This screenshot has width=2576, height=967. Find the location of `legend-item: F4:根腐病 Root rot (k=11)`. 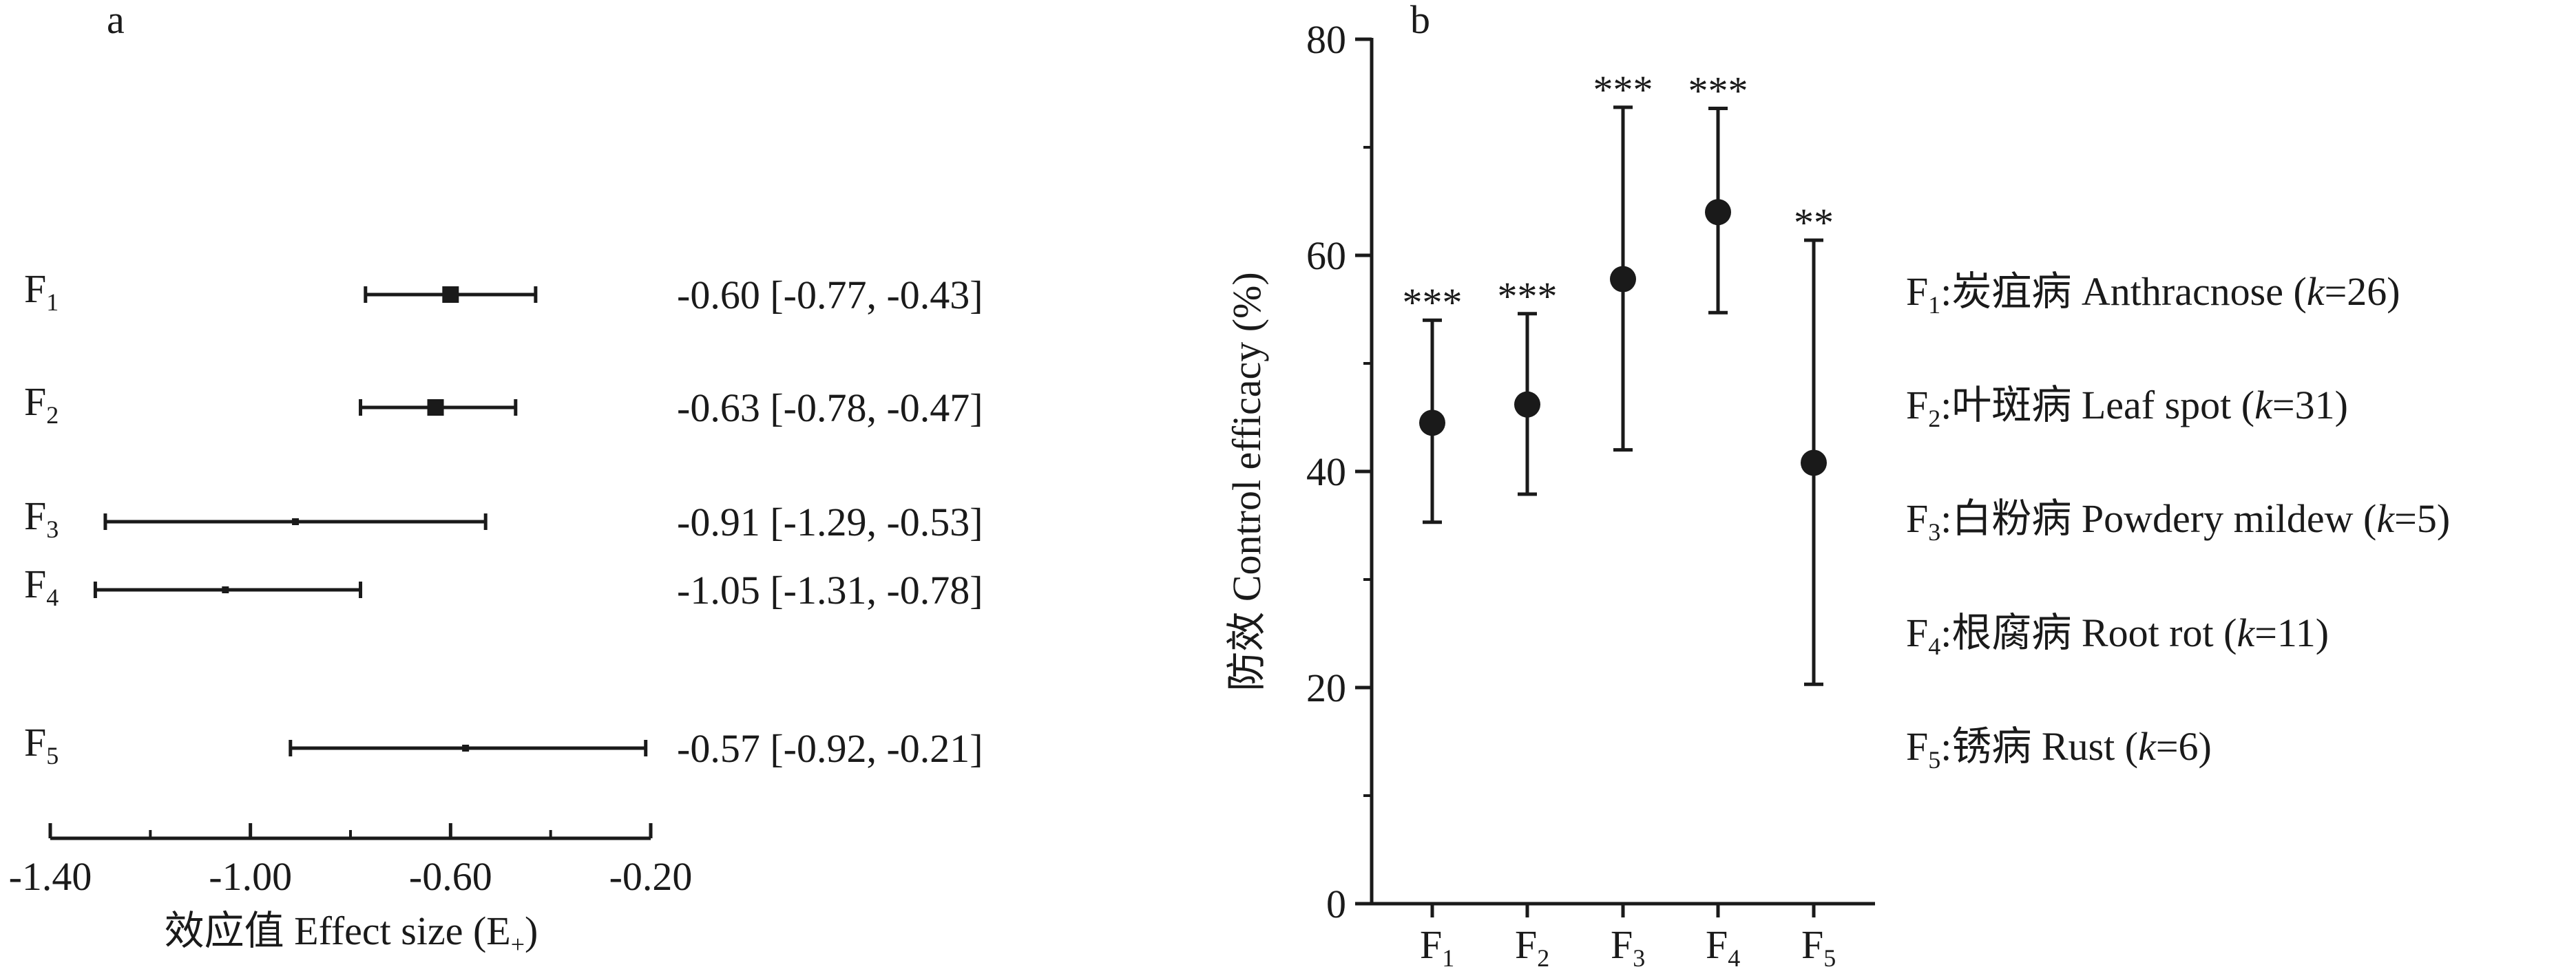

legend-item: F4:根腐病 Root rot (k=11) is located at coordinates (2117, 635).